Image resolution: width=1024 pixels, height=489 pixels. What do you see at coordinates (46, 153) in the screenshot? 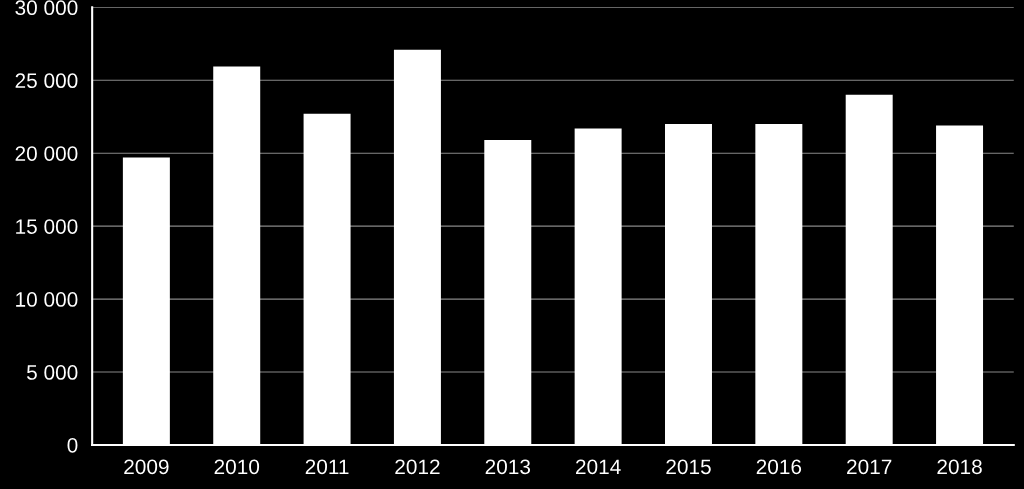
I see `y-tick-label: 20 000` at bounding box center [46, 153].